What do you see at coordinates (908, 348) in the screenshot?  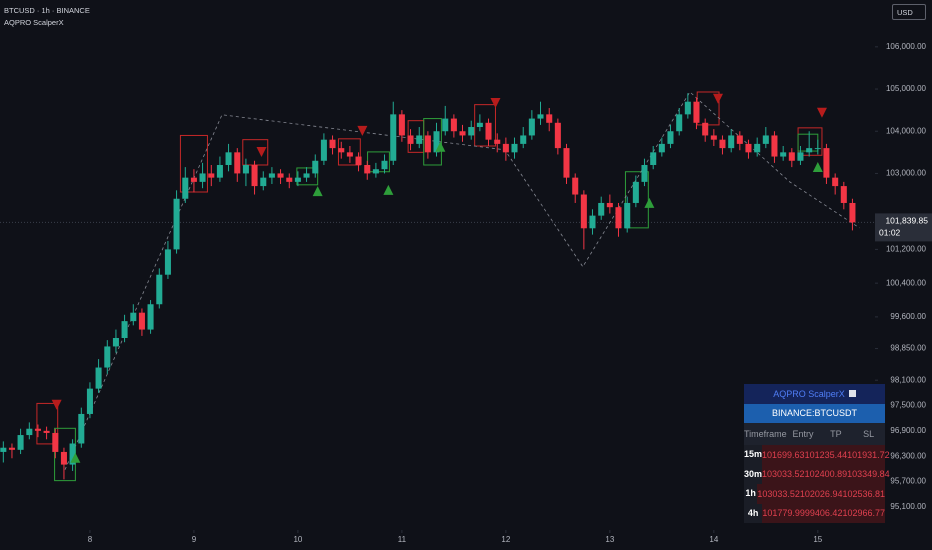 I see `y-tick-label: 98,850.00` at bounding box center [908, 348].